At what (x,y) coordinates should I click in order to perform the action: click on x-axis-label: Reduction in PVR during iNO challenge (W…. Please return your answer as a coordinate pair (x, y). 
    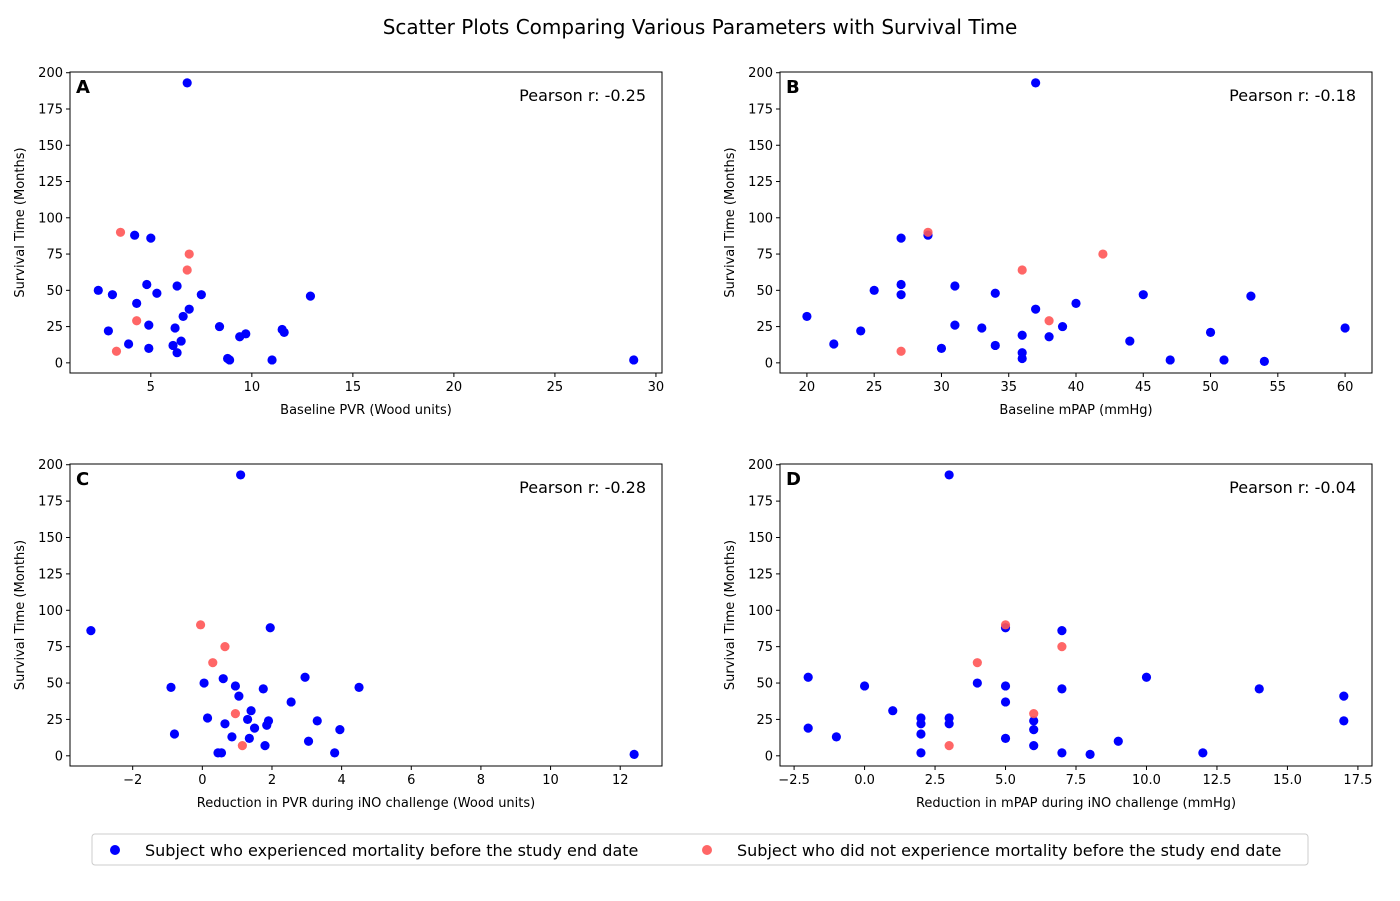
    Looking at the image, I should click on (366, 803).